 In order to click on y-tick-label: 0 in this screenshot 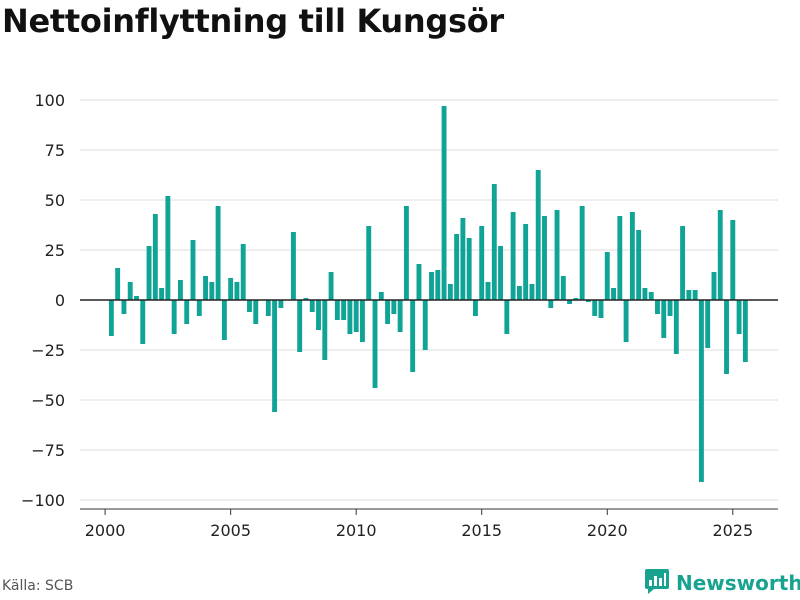, I will do `click(60, 300)`.